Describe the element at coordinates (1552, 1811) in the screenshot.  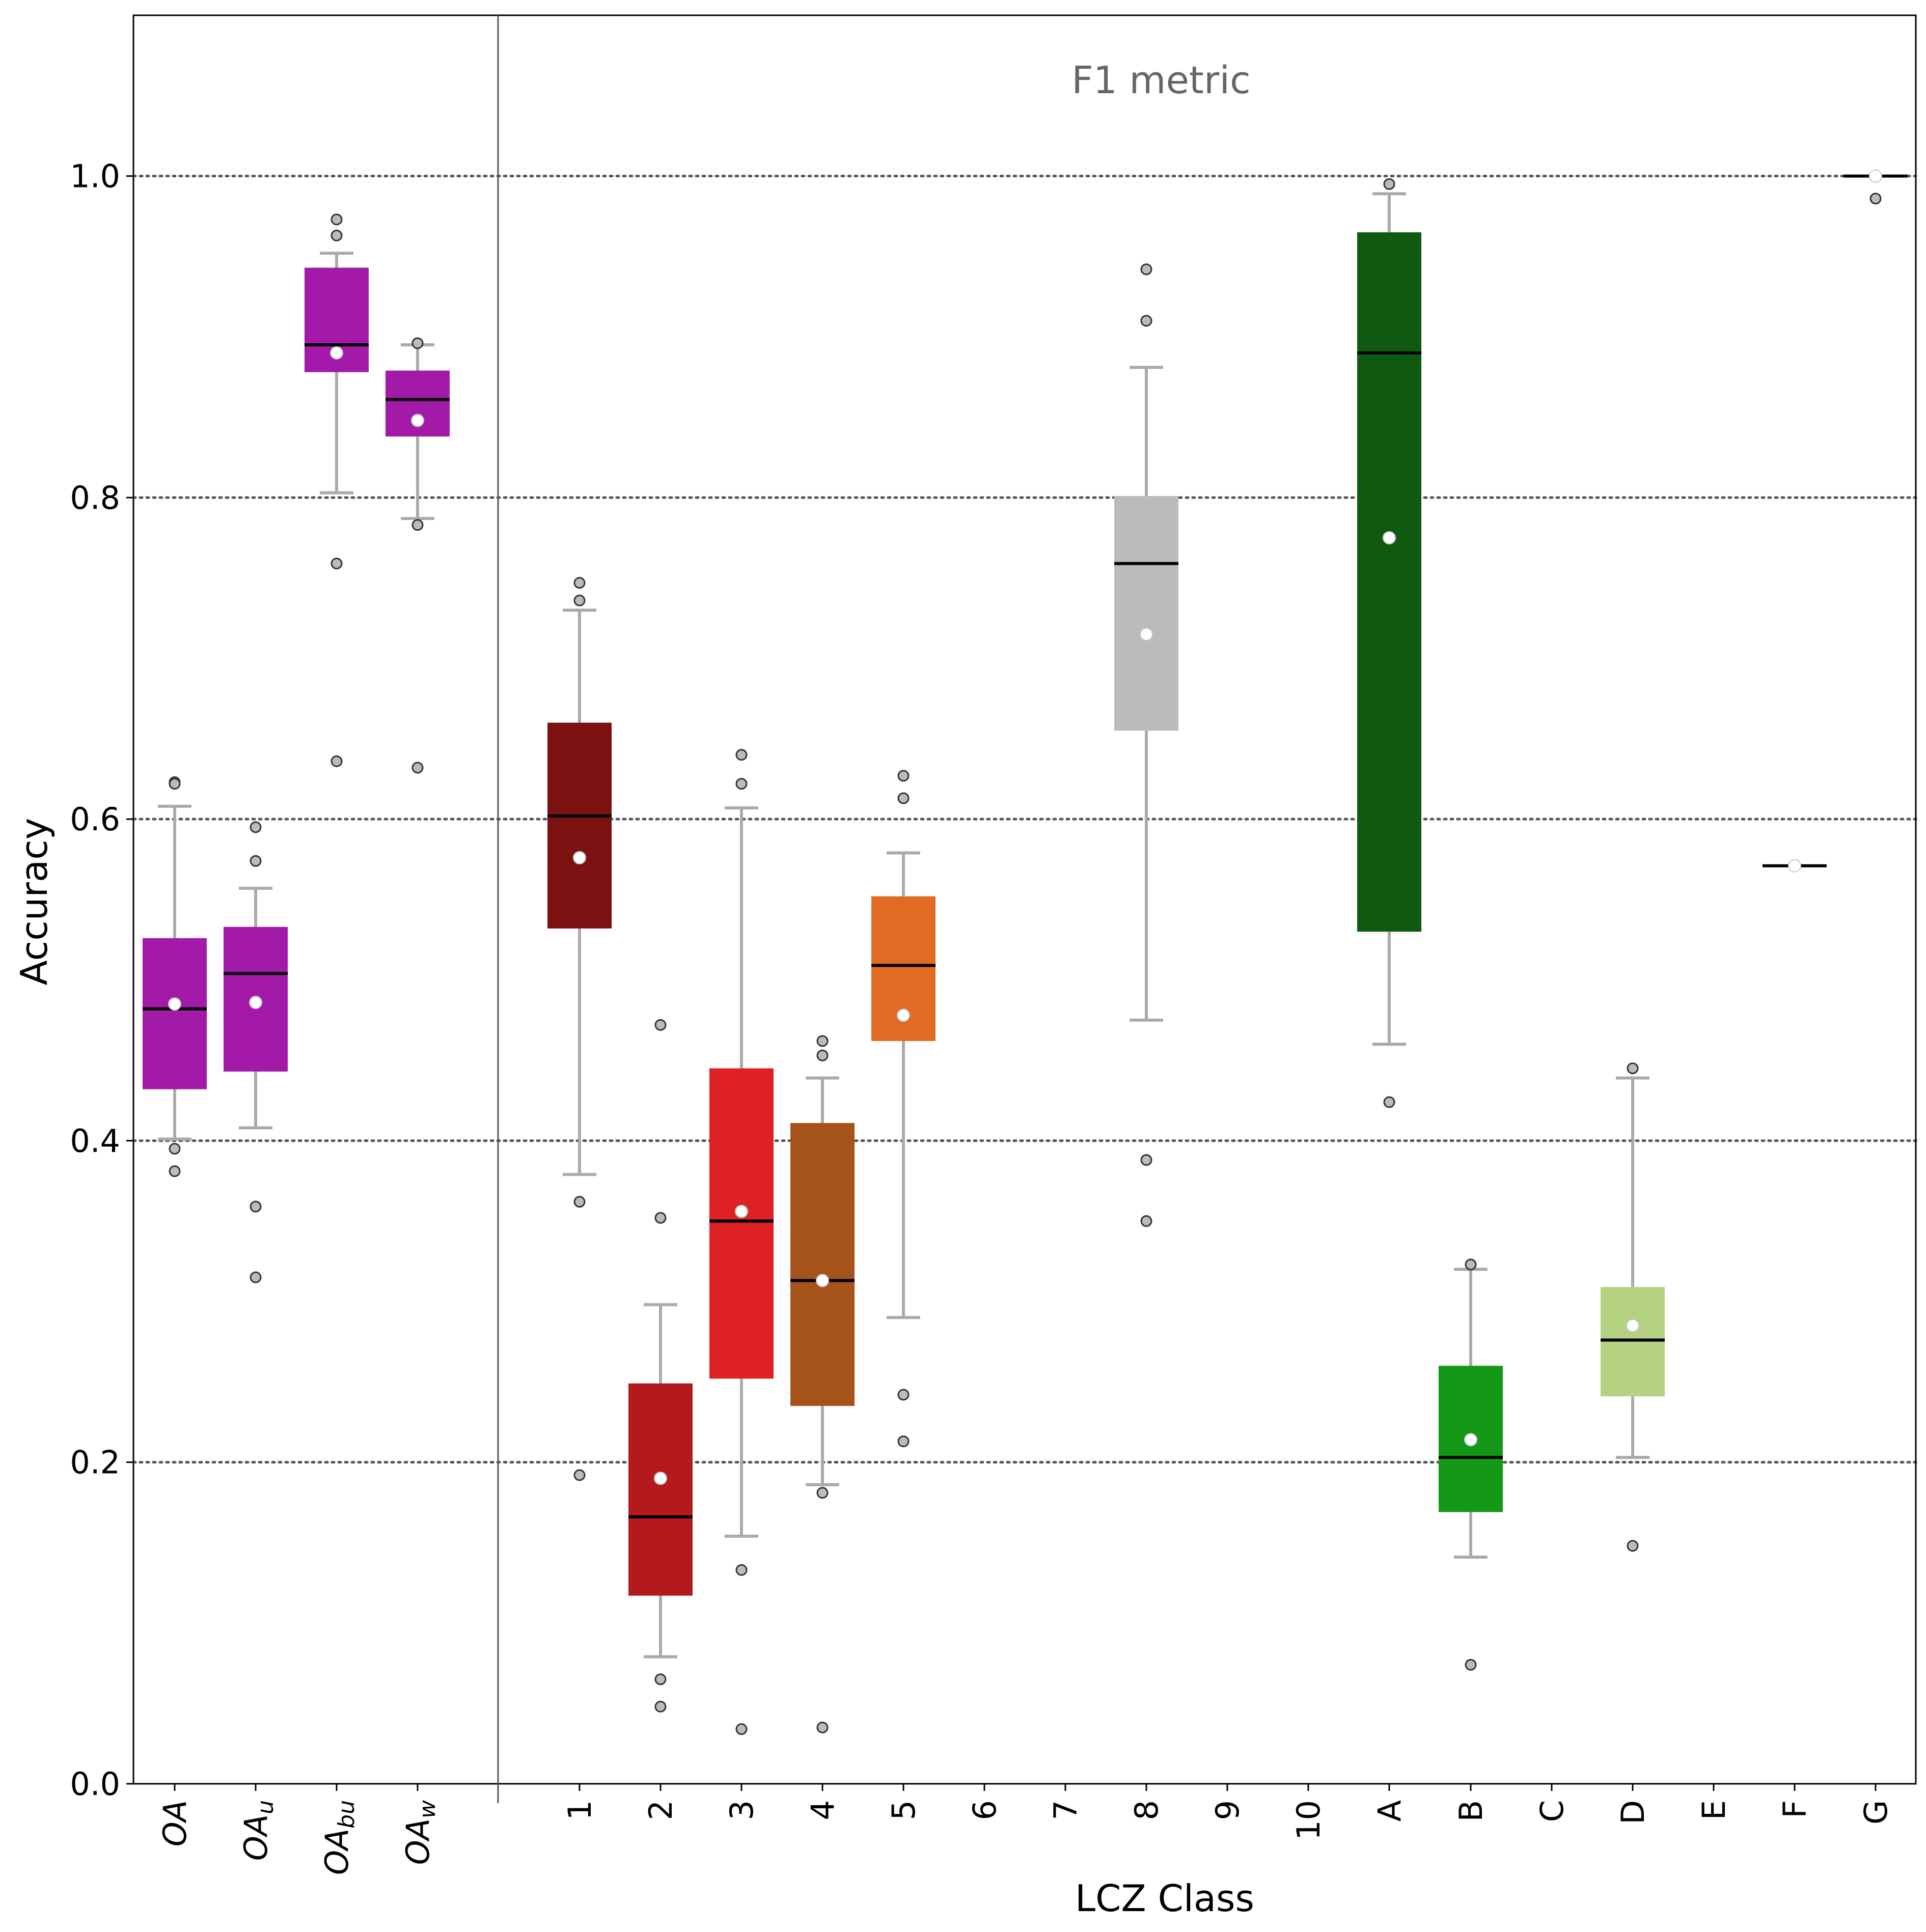
I see `x-tick-label: C` at that location.